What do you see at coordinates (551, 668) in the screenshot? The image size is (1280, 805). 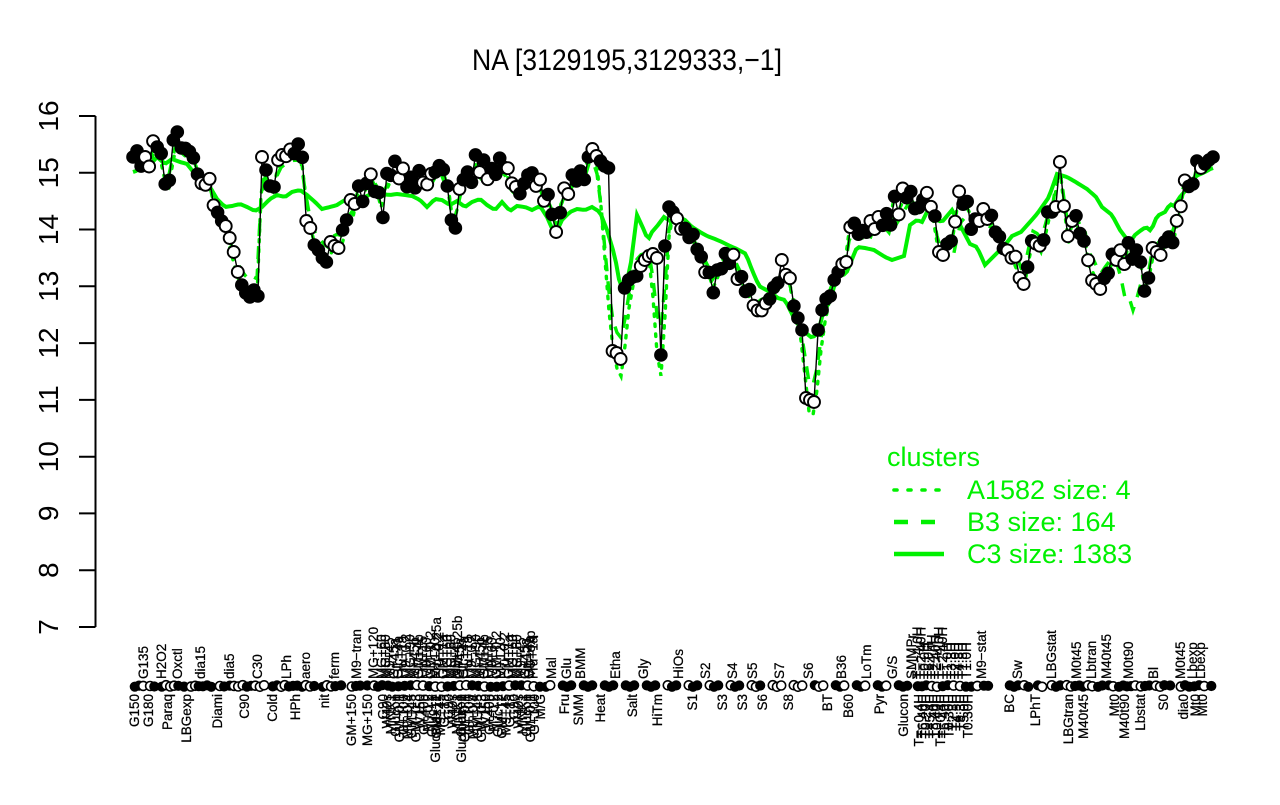 I see `svg-text: Mal` at bounding box center [551, 668].